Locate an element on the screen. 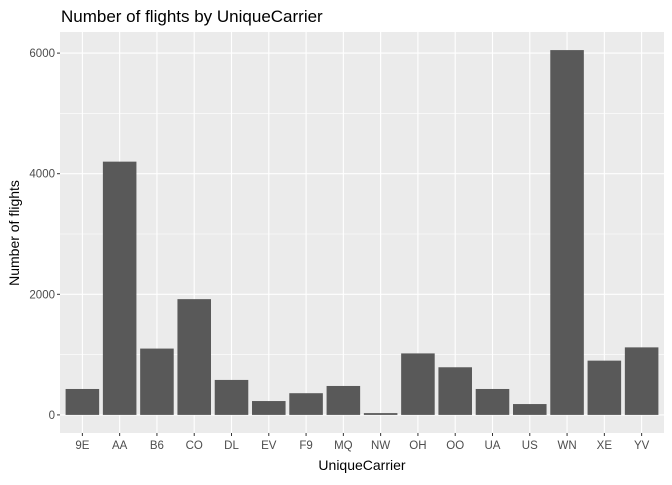 This screenshot has height=485, width=672. x-tick-label: NW is located at coordinates (380, 446).